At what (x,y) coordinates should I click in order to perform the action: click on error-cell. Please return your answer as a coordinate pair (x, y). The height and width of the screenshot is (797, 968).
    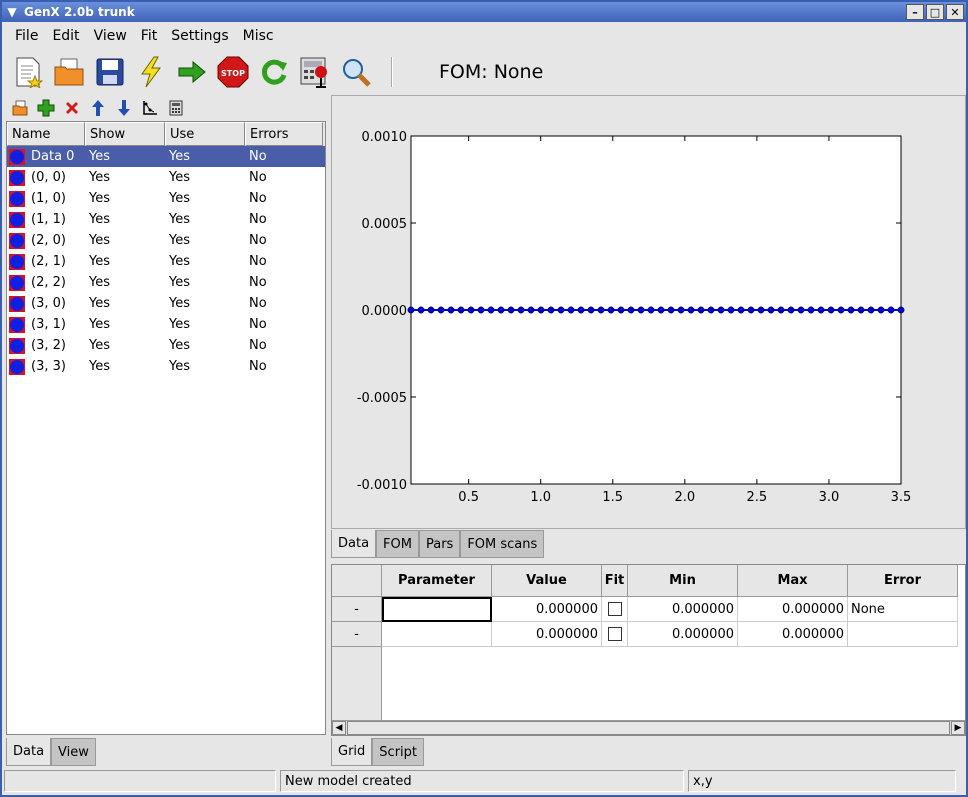
    Looking at the image, I should click on (903, 634).